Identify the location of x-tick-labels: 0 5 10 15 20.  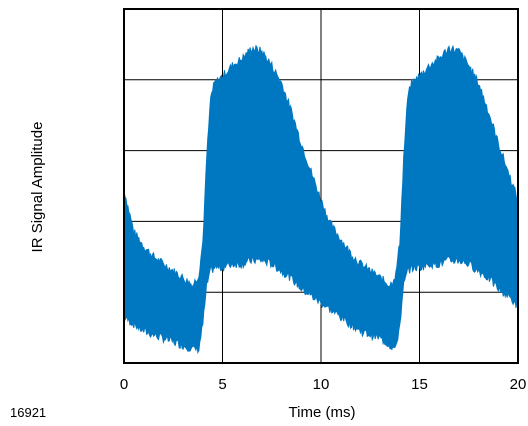
(323, 384).